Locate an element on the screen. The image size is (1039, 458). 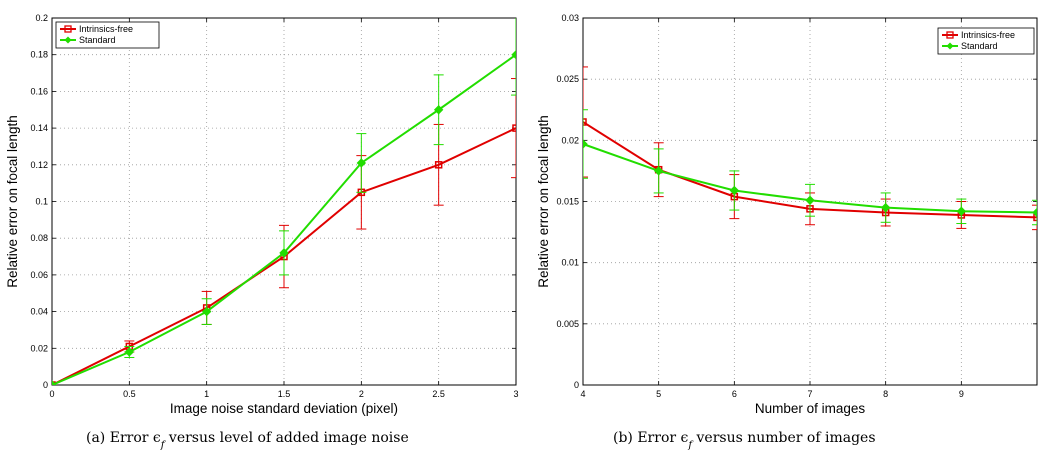
x-tick-label: 7 is located at coordinates (809, 394).